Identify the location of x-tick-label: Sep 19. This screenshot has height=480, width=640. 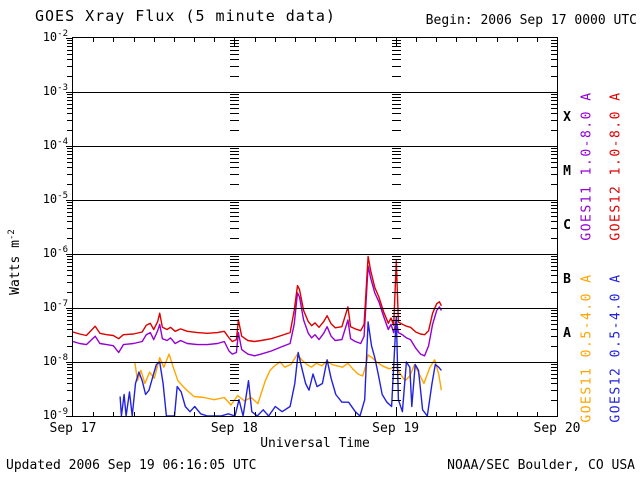
(396, 428).